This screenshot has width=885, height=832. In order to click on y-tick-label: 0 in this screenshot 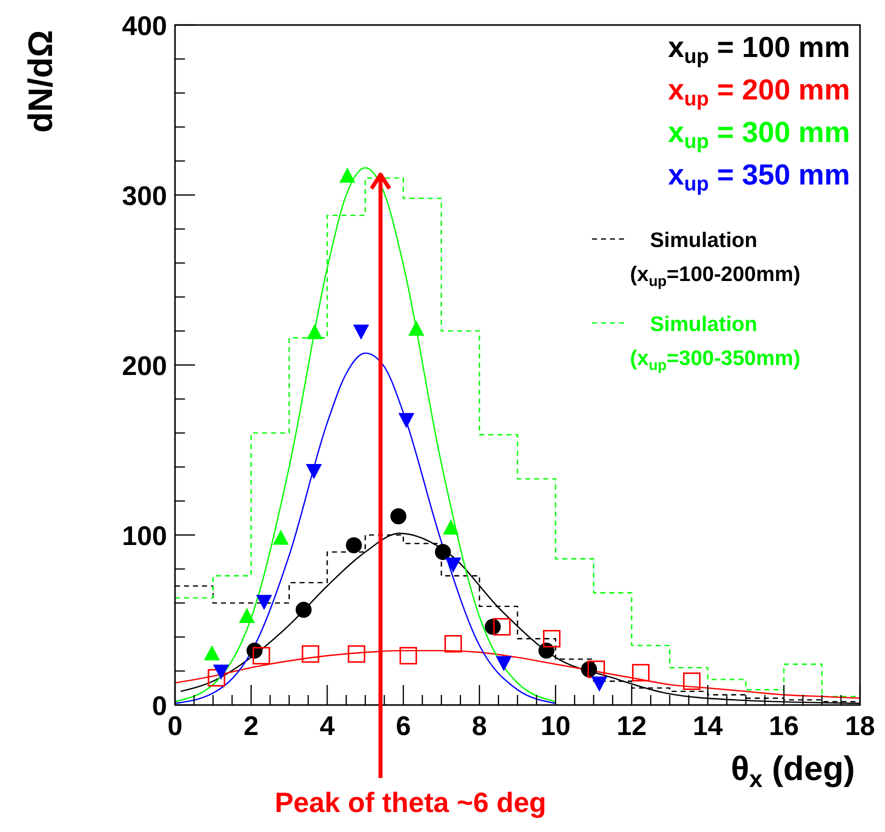, I will do `click(159, 706)`.